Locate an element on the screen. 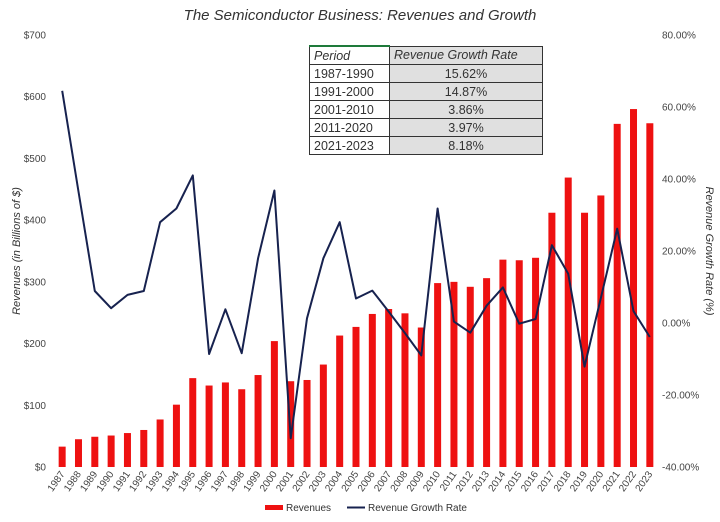 The width and height of the screenshot is (720, 522). right-tick-label: 0.00% is located at coordinates (676, 324).